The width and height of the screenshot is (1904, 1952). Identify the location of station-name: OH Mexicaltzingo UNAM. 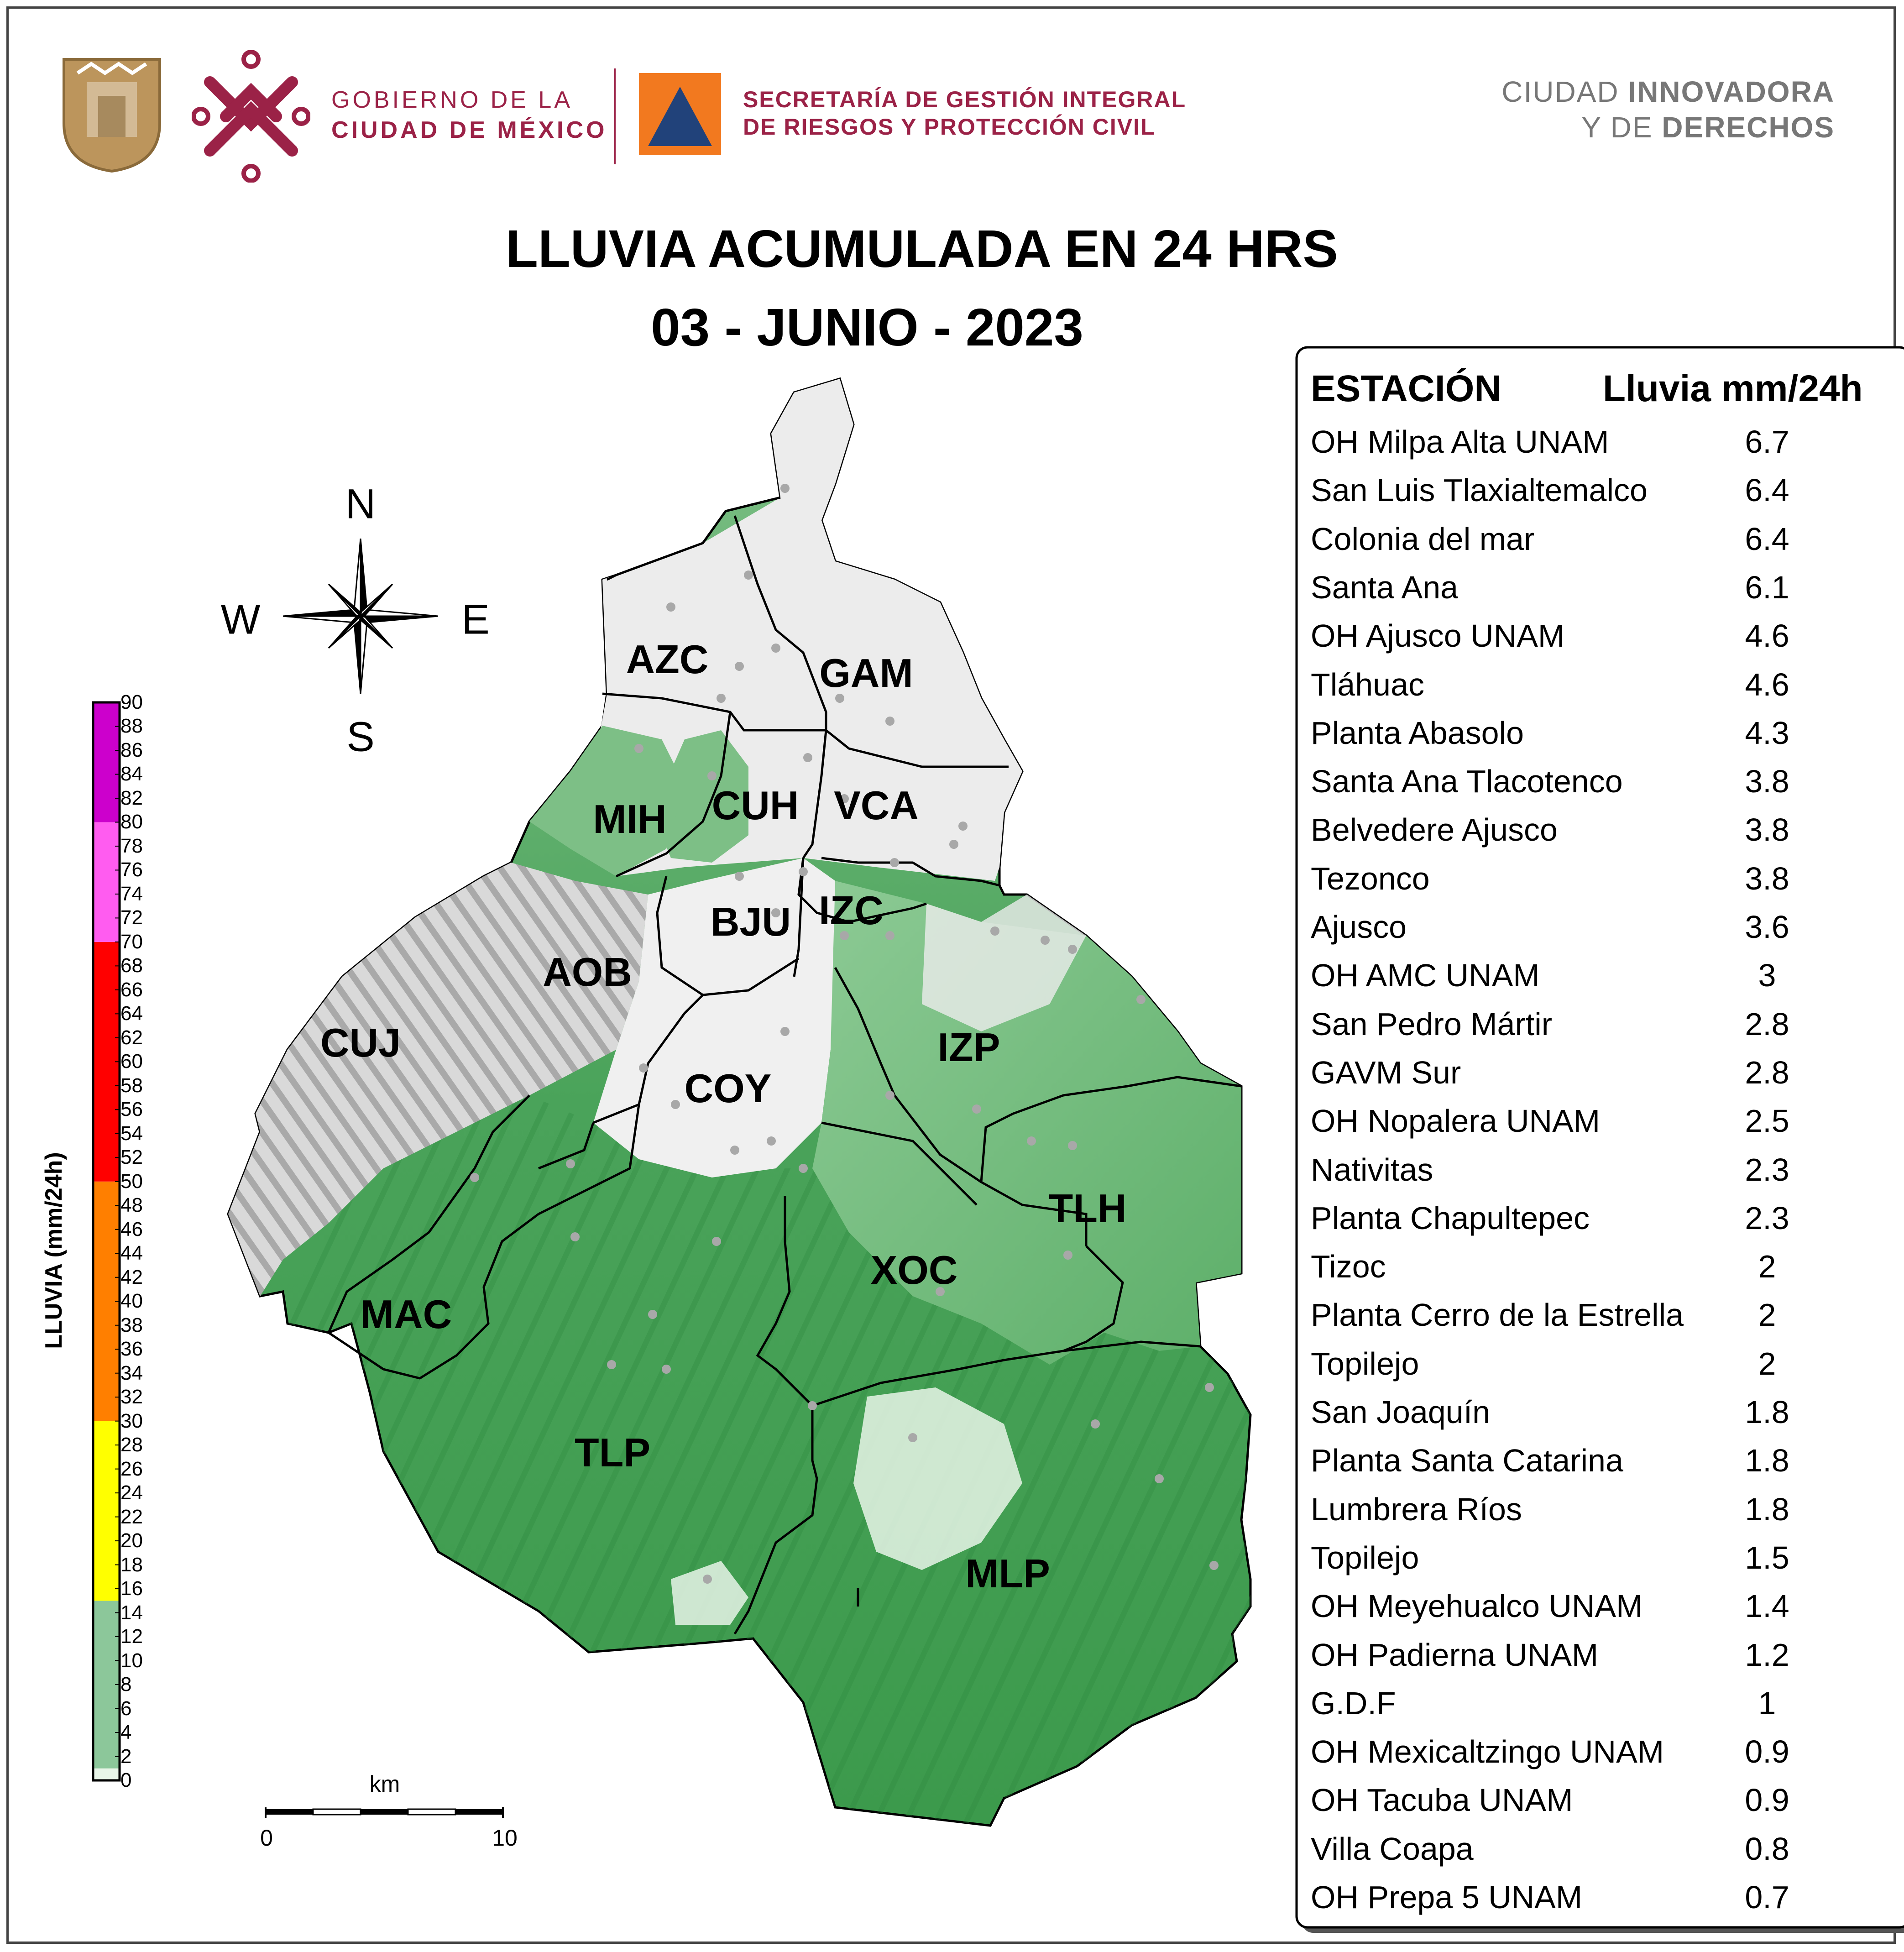
(1488, 1752).